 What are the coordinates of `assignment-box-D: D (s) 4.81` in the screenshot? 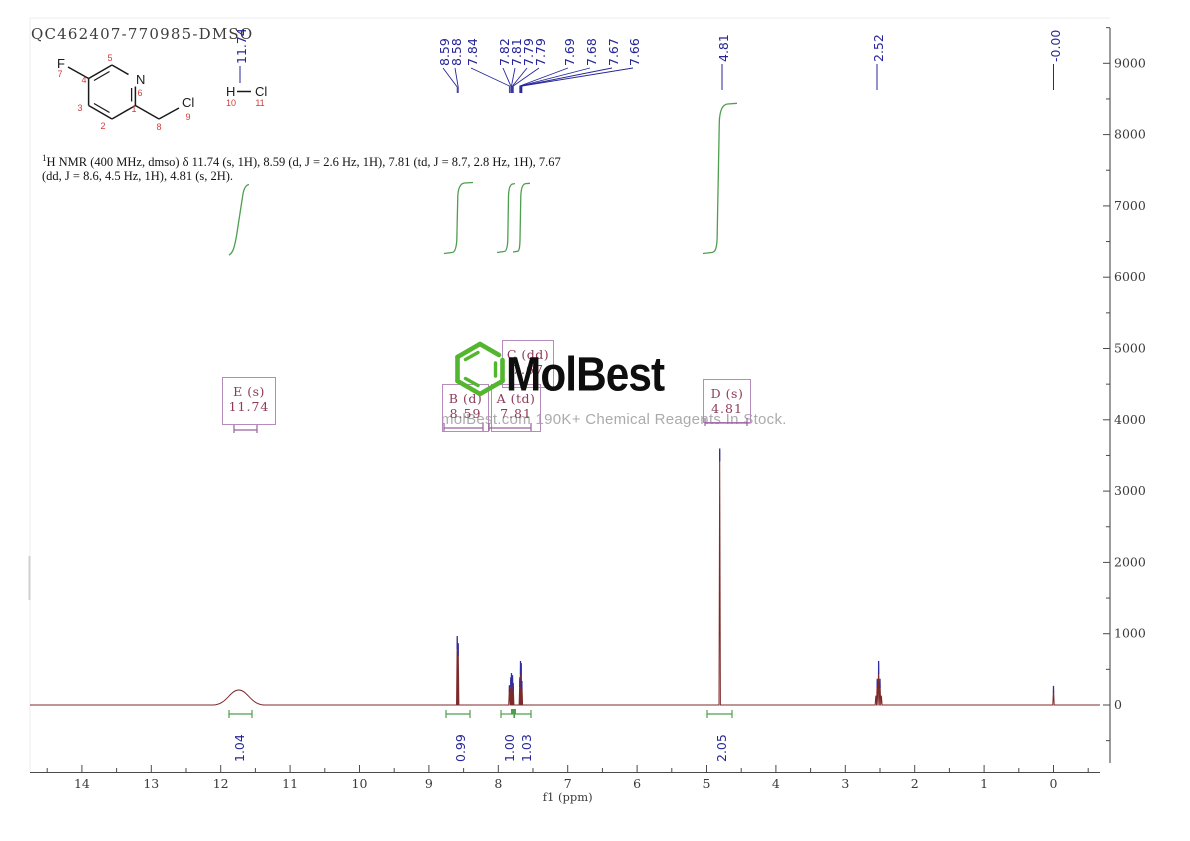 It's located at (727, 401).